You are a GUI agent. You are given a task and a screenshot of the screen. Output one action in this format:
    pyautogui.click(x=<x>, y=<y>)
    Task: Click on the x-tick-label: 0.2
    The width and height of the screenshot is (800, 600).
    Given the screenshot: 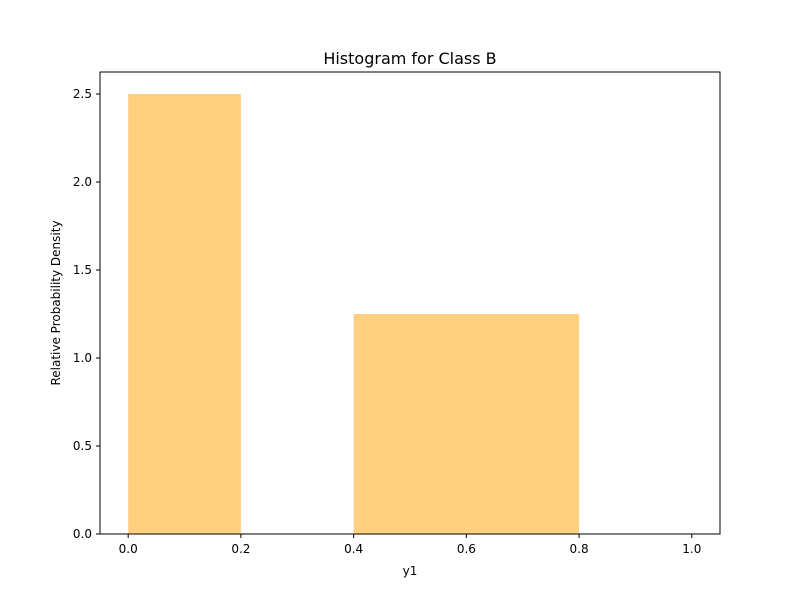 What is the action you would take?
    pyautogui.click(x=240, y=549)
    